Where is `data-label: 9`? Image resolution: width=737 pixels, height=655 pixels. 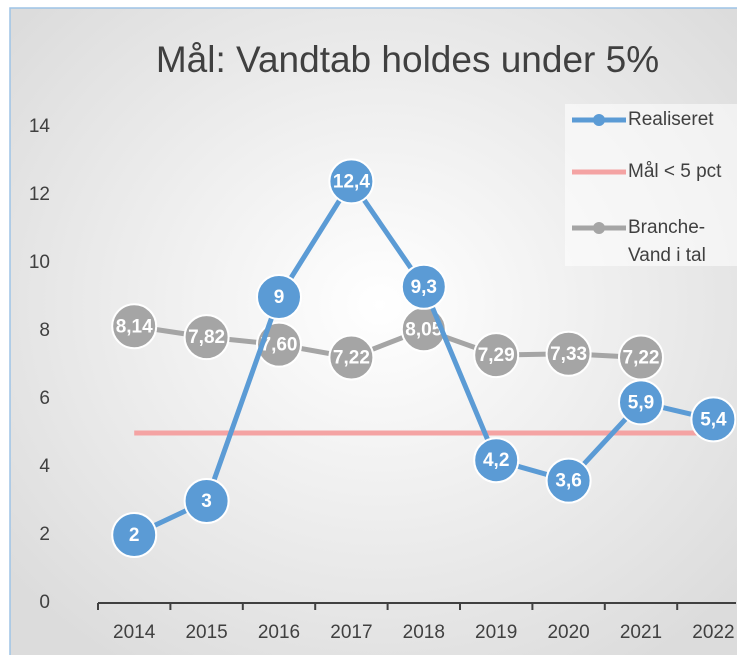 data-label: 9 is located at coordinates (279, 297).